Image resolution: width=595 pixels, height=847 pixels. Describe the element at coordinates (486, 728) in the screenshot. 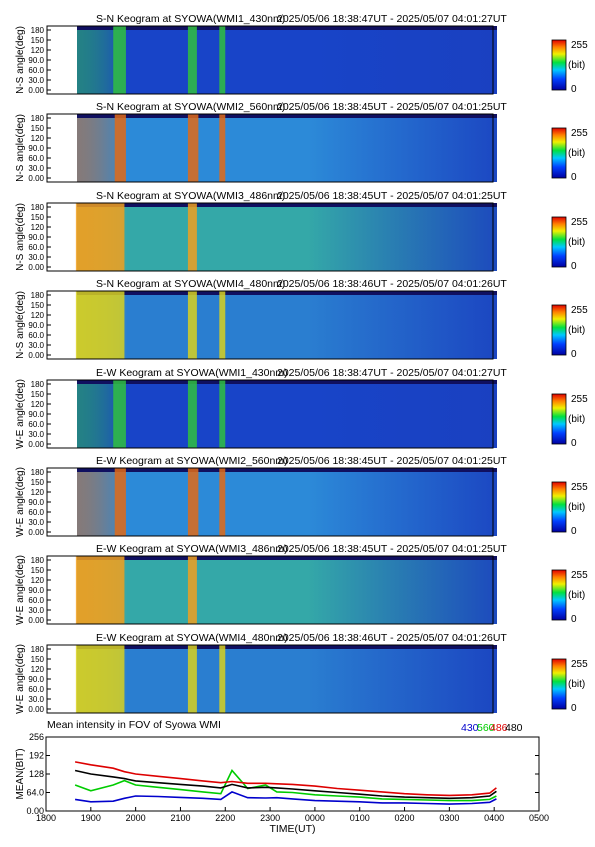

I see `legend-entry: 560` at that location.